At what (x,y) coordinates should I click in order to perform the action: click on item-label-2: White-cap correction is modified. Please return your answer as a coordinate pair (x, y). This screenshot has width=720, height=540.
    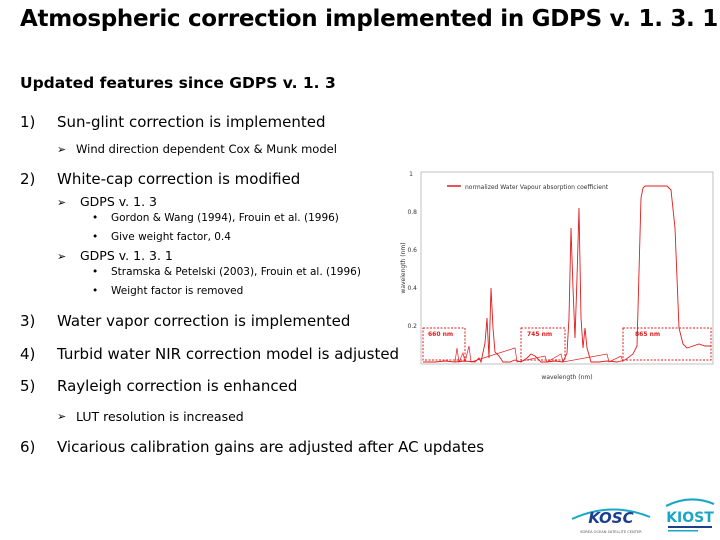
    Looking at the image, I should click on (179, 179).